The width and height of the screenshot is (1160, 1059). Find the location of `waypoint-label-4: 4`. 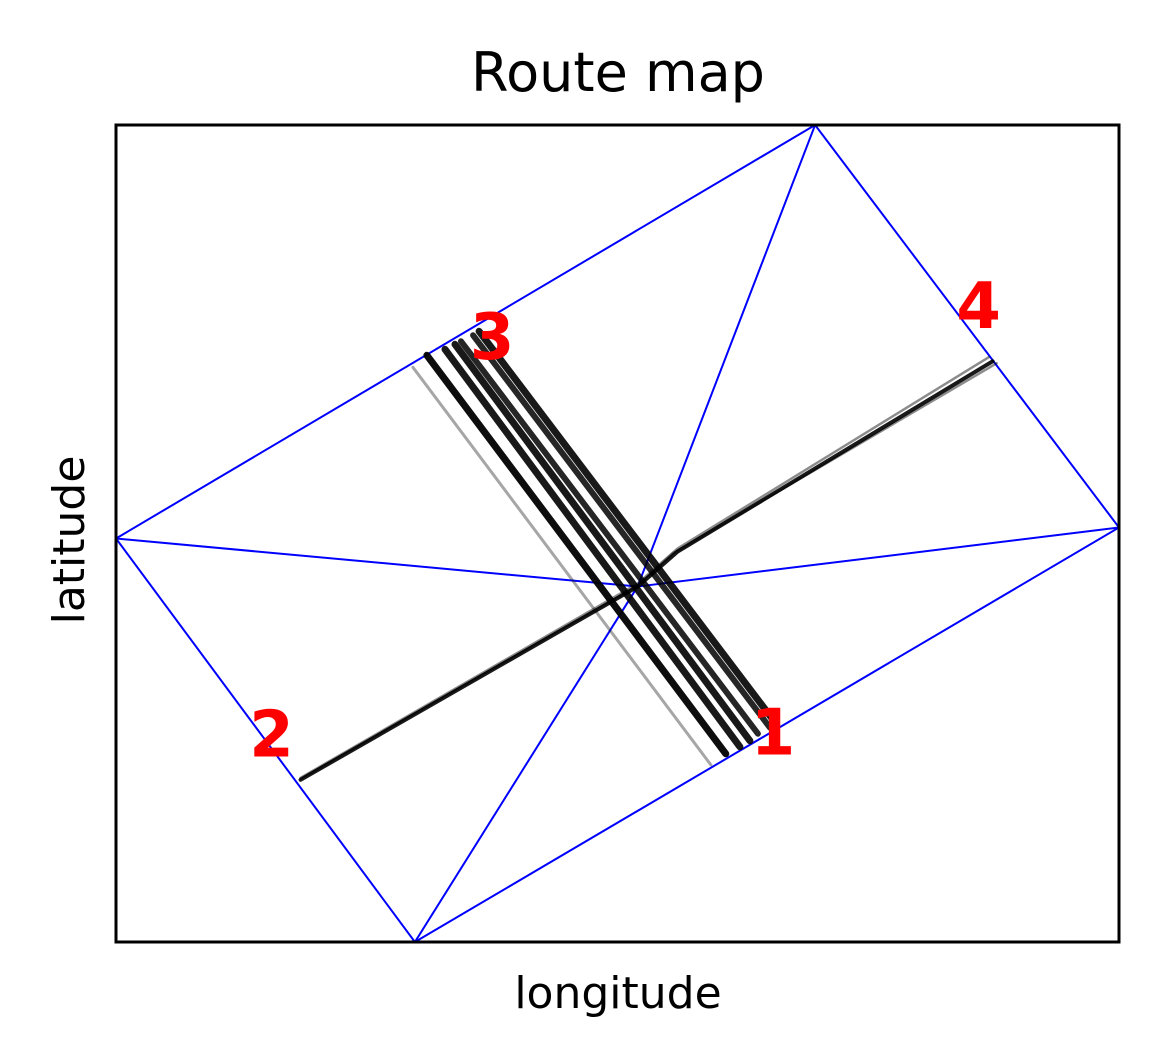

waypoint-label-4: 4 is located at coordinates (978, 307).